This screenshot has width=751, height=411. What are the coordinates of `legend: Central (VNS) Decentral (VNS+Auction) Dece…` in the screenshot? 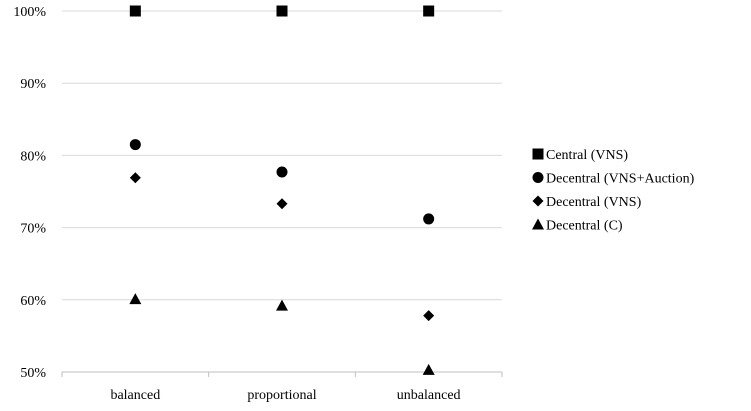 It's located at (613, 191).